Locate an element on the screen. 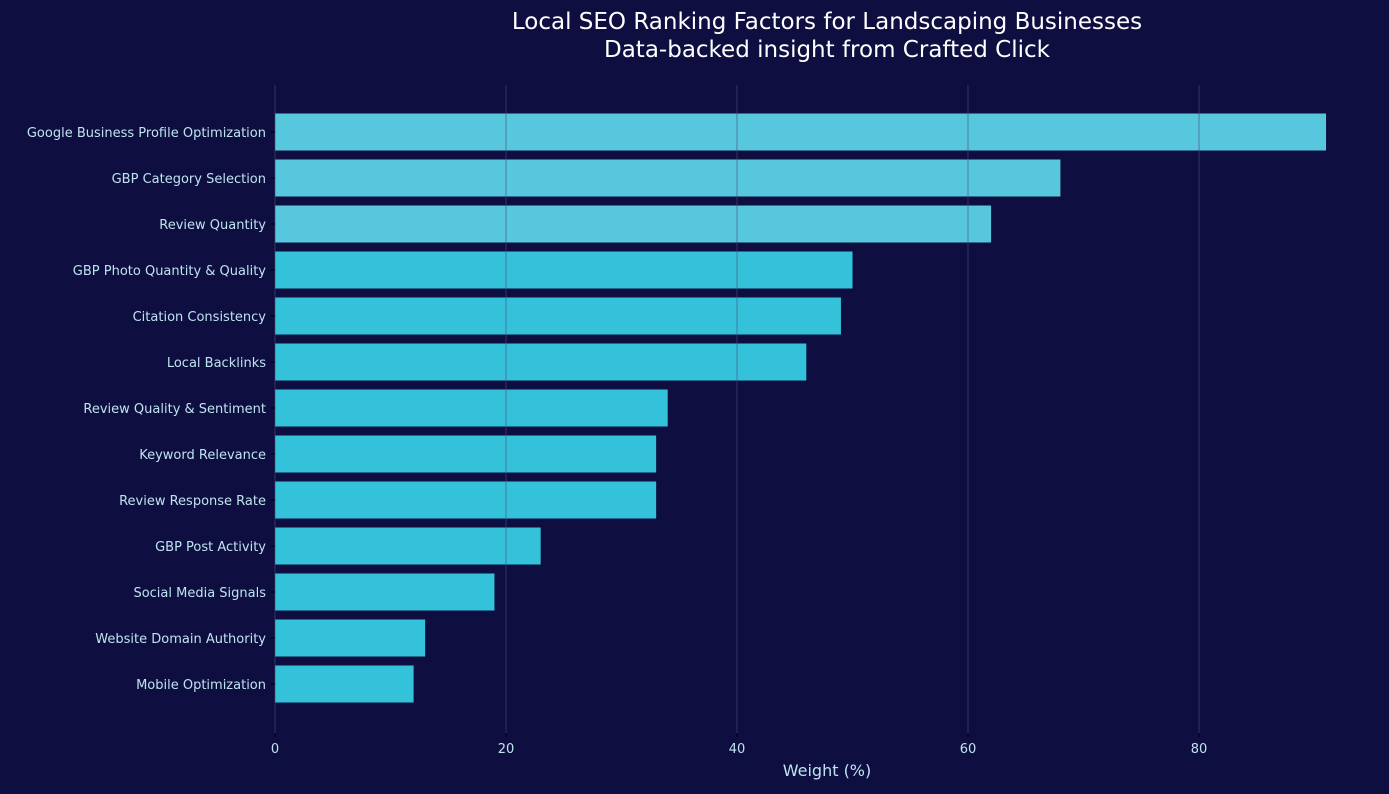 Image resolution: width=1389 pixels, height=794 pixels. y-tick-label: Website Domain Authority is located at coordinates (180, 639).